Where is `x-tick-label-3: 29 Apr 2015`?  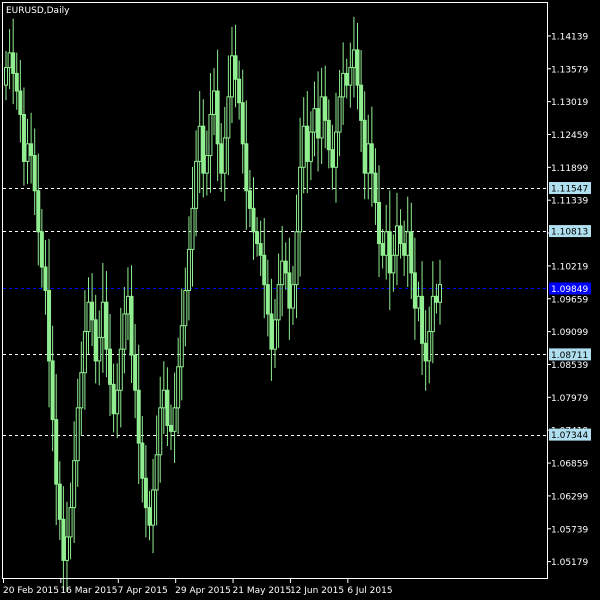 x-tick-label-3: 29 Apr 2015 is located at coordinates (203, 591).